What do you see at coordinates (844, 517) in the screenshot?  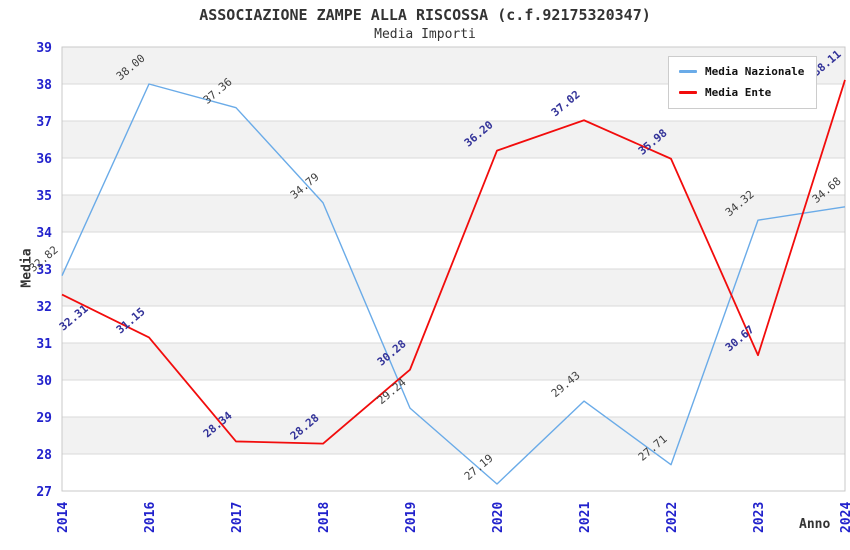 I see `x-tick-label: 2024` at bounding box center [844, 517].